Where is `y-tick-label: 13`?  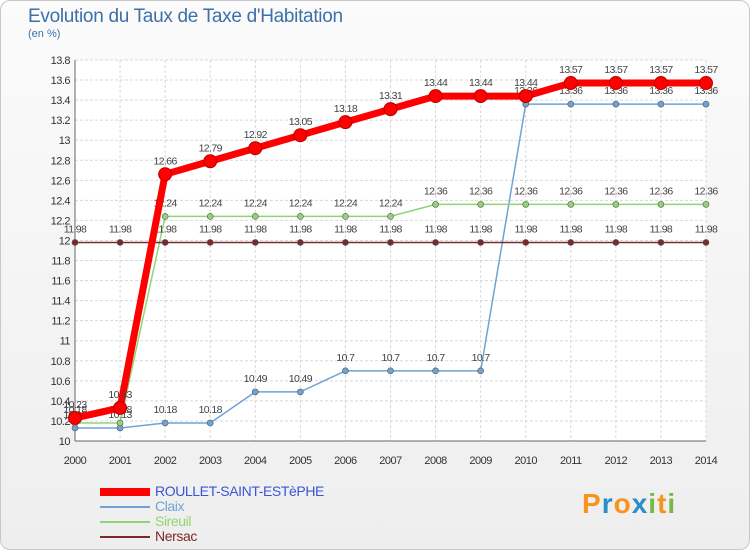 y-tick-label: 13 is located at coordinates (65, 141).